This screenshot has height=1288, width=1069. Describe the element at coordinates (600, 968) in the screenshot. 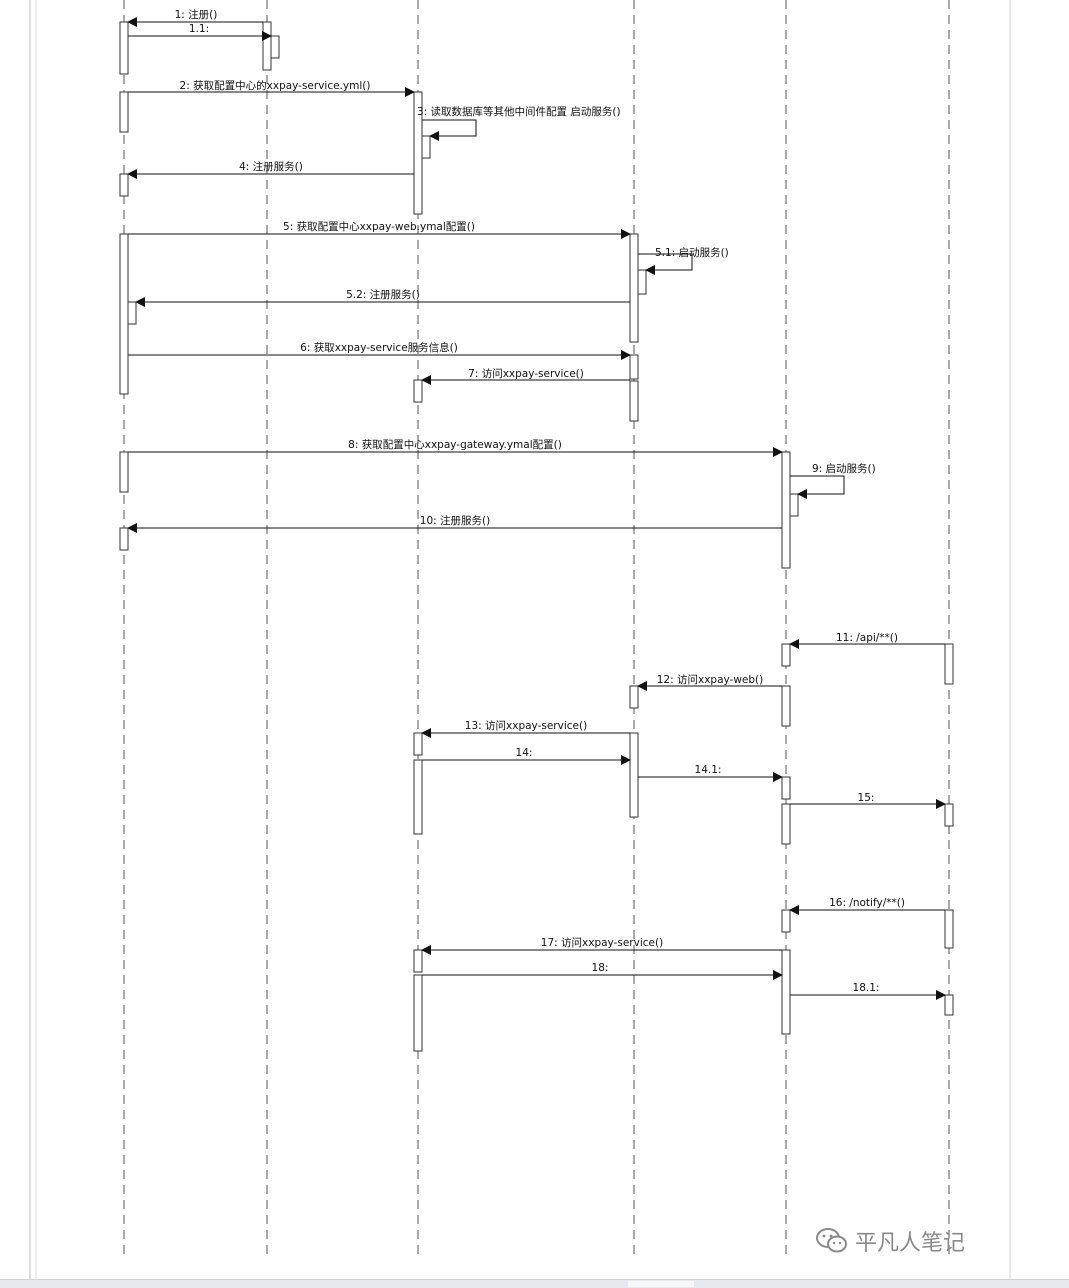

I see `message-label: 18:` at that location.